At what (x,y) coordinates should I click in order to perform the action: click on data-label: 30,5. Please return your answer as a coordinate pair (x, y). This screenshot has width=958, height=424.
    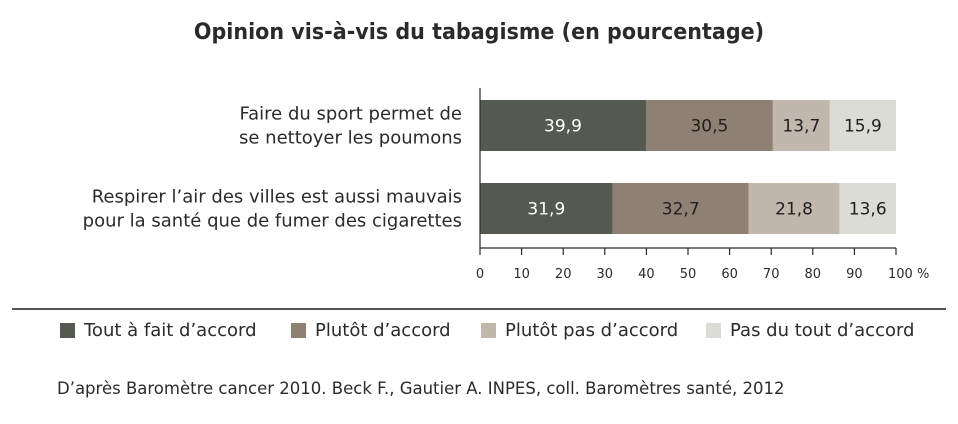
    Looking at the image, I should click on (709, 127).